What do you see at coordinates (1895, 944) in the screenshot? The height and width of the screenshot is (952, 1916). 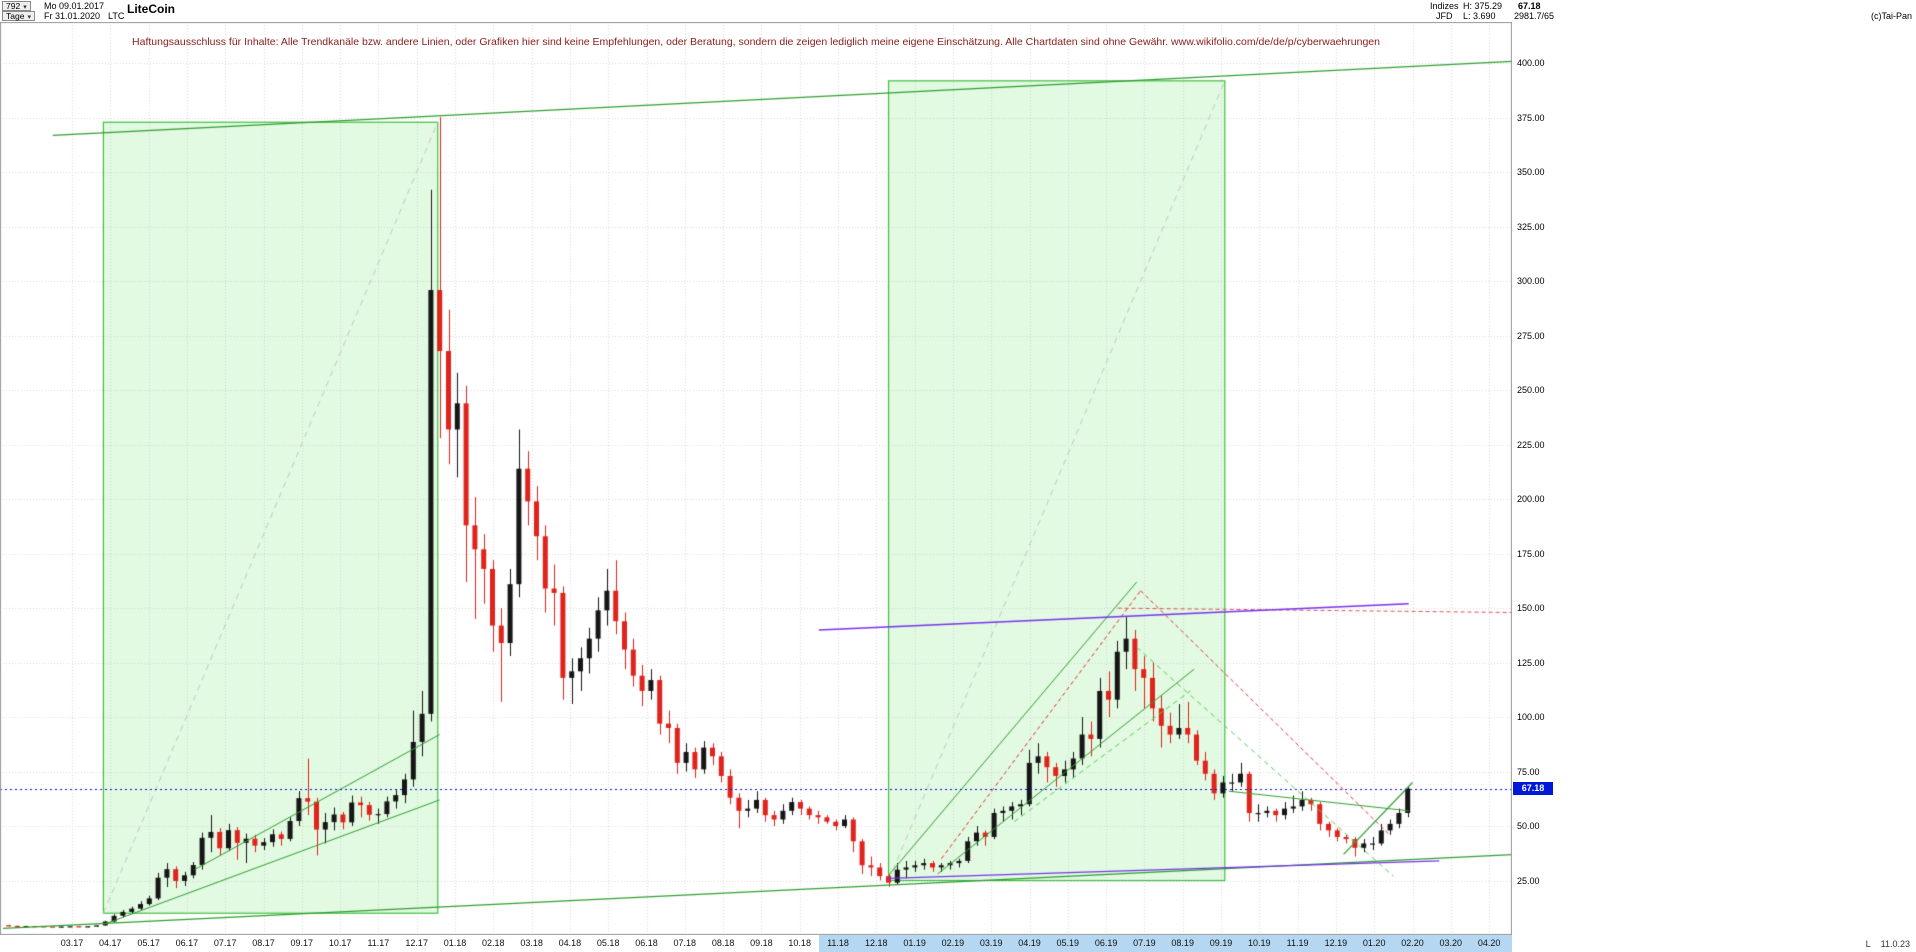 I see `app-version-label: 11.0.23` at bounding box center [1895, 944].